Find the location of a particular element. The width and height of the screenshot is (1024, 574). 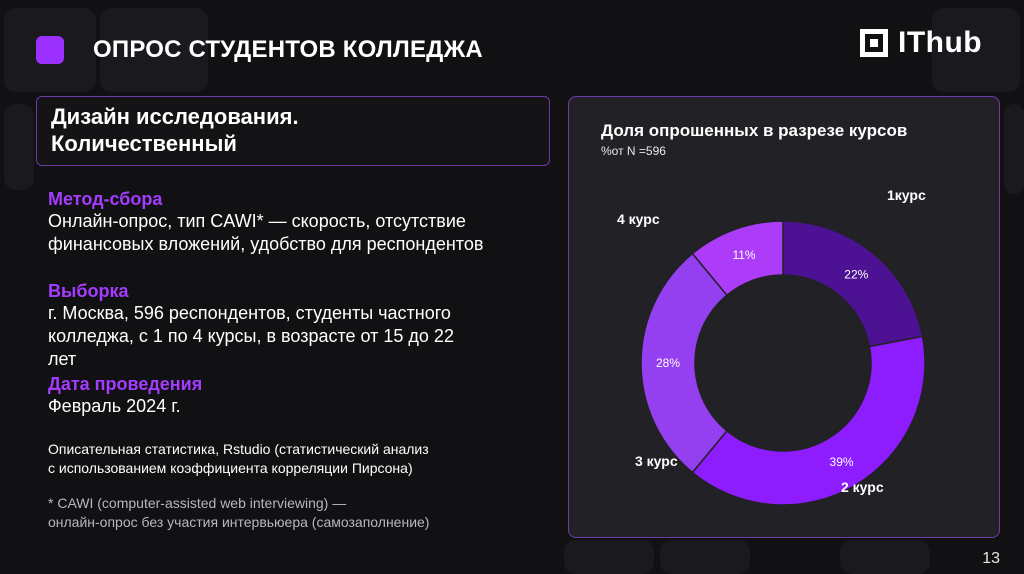

design-title-line1: Дизайн исследования. is located at coordinates (175, 116).